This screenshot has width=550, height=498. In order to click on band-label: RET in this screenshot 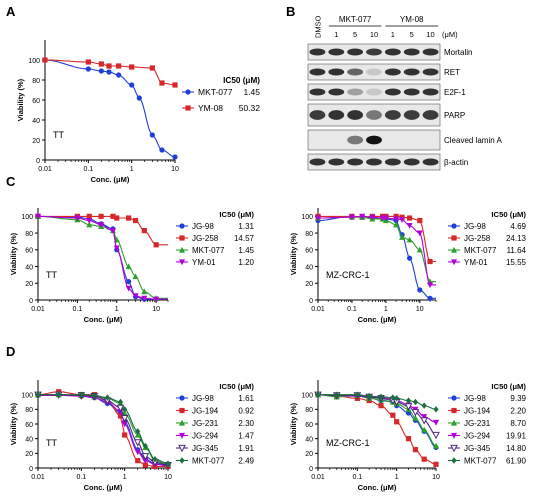, I will do `click(452, 72)`.